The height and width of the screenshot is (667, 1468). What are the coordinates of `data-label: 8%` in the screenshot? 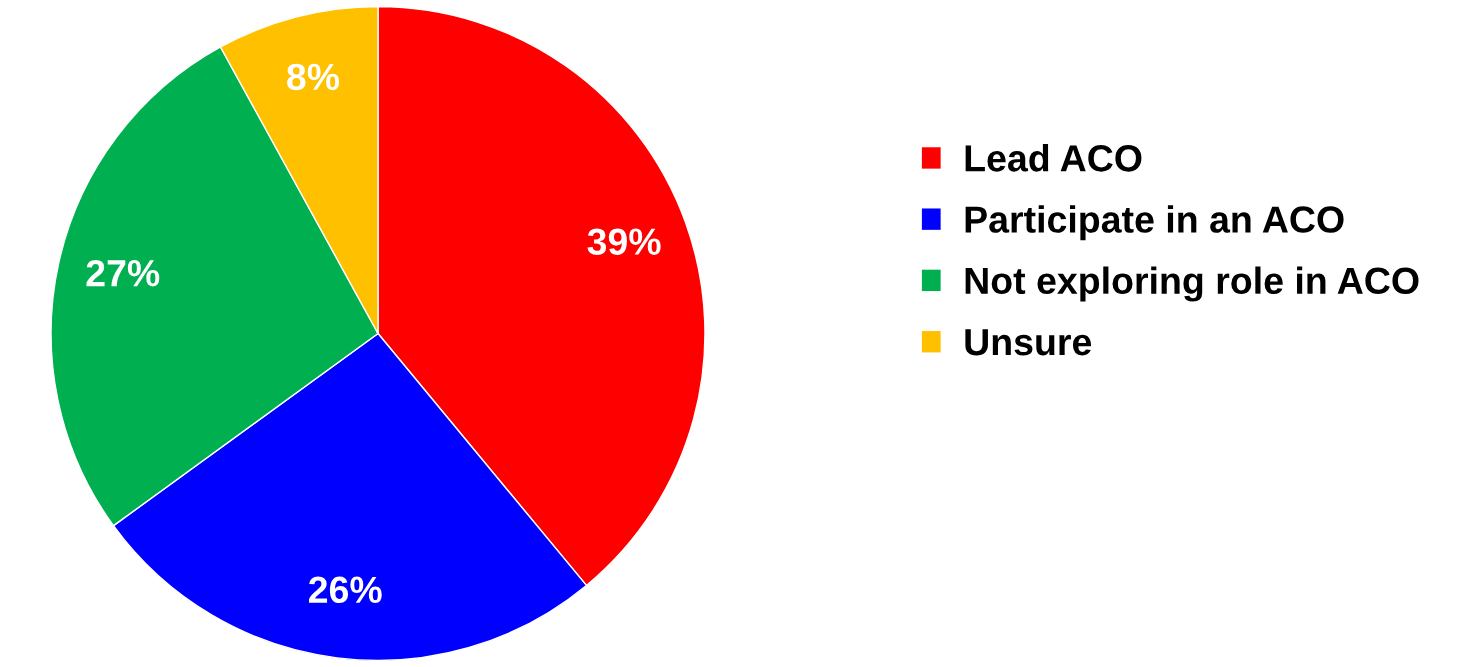 It's located at (313, 77).